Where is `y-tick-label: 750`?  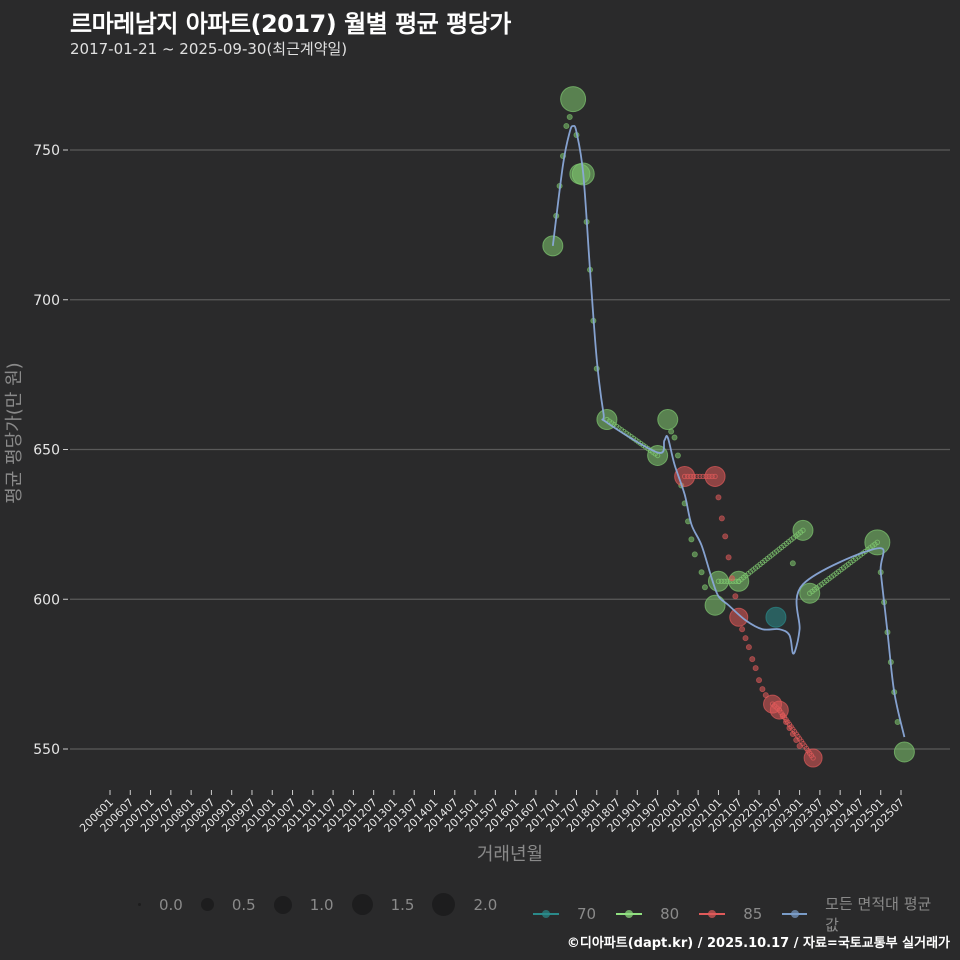 y-tick-label: 750 is located at coordinates (46, 151).